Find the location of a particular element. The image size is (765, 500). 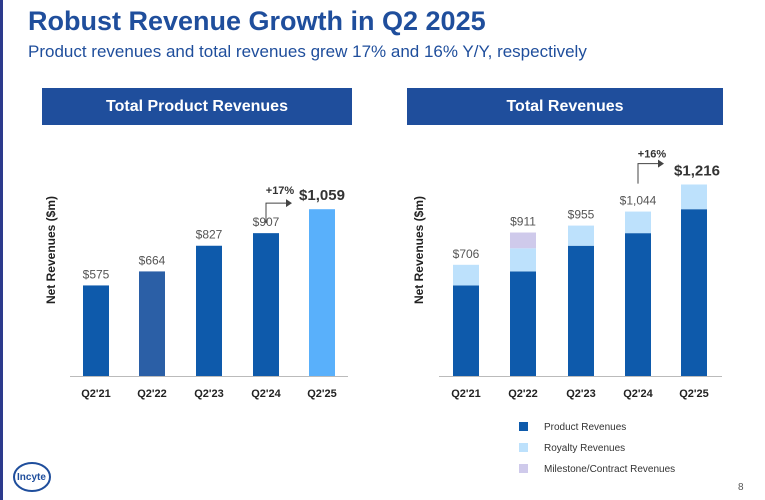

total-revenues-chart-header: Total Revenues is located at coordinates (565, 106).